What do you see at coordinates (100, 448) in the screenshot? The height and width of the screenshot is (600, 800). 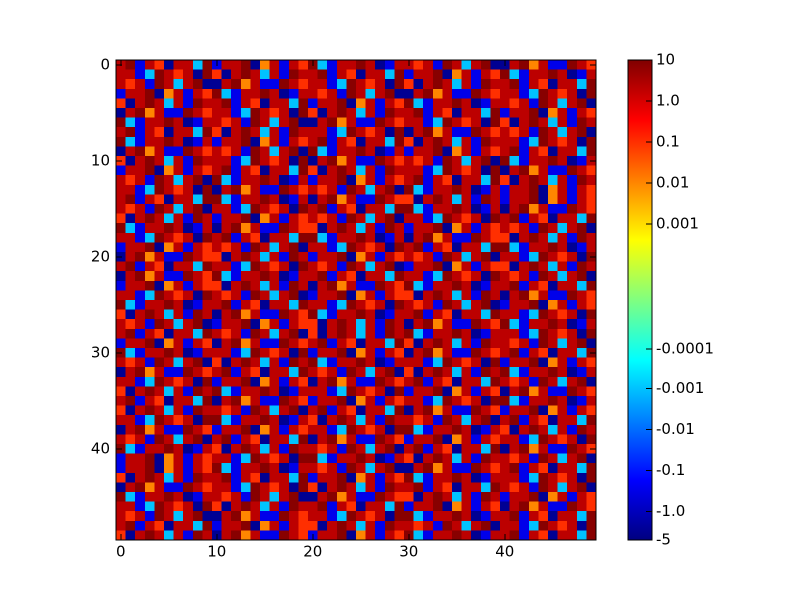 I see `y-tick-label: 40` at bounding box center [100, 448].